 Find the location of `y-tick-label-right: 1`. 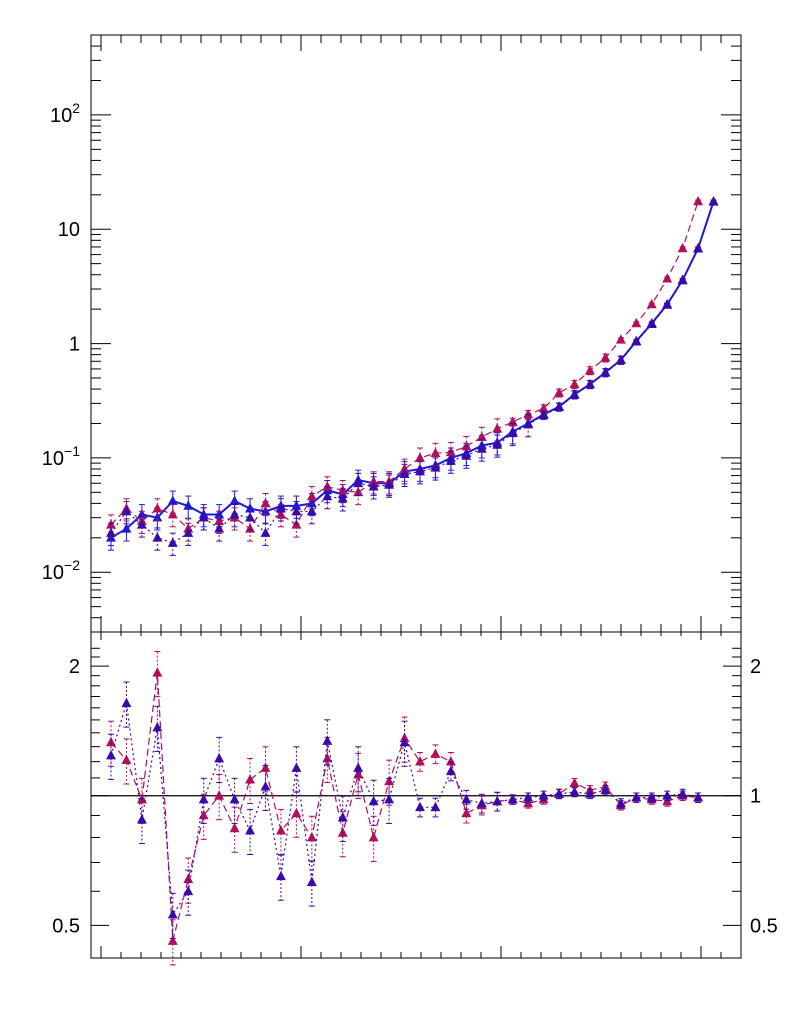

y-tick-label-right: 1 is located at coordinates (755, 797).